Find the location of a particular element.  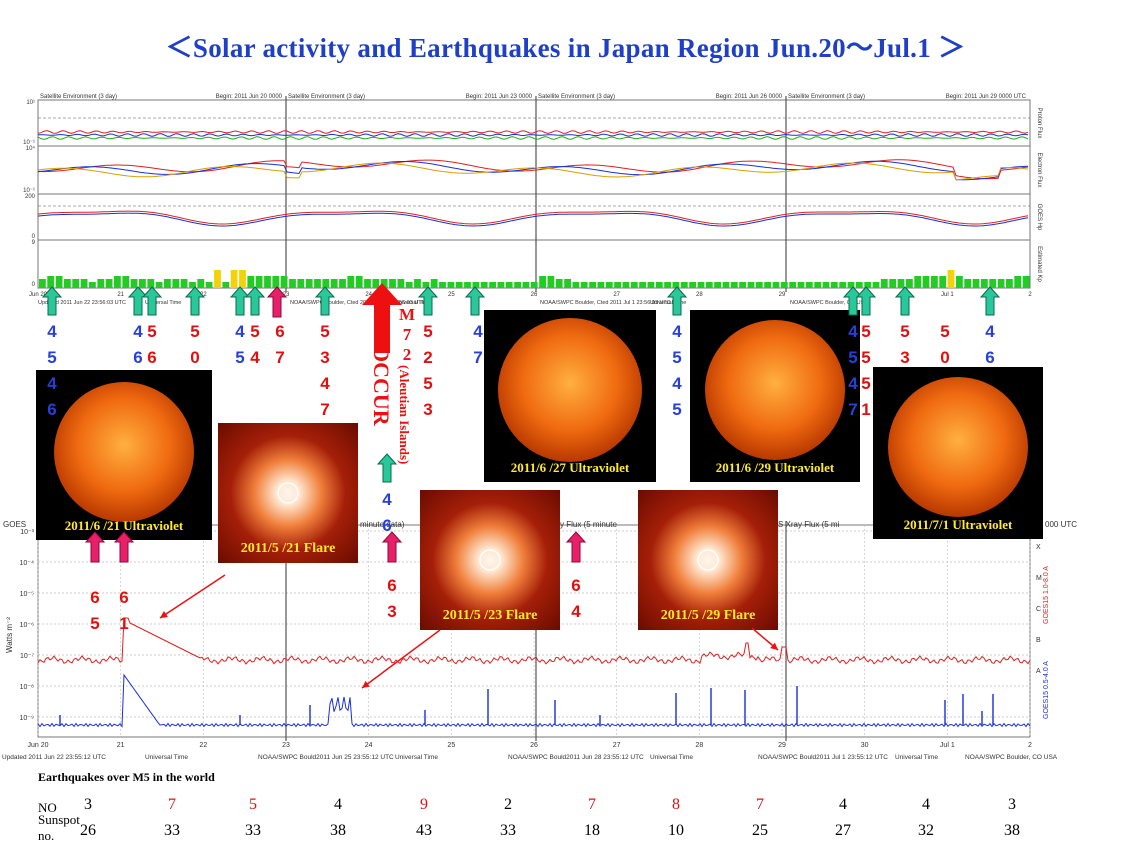

xtick-label: 22 is located at coordinates (203, 295).